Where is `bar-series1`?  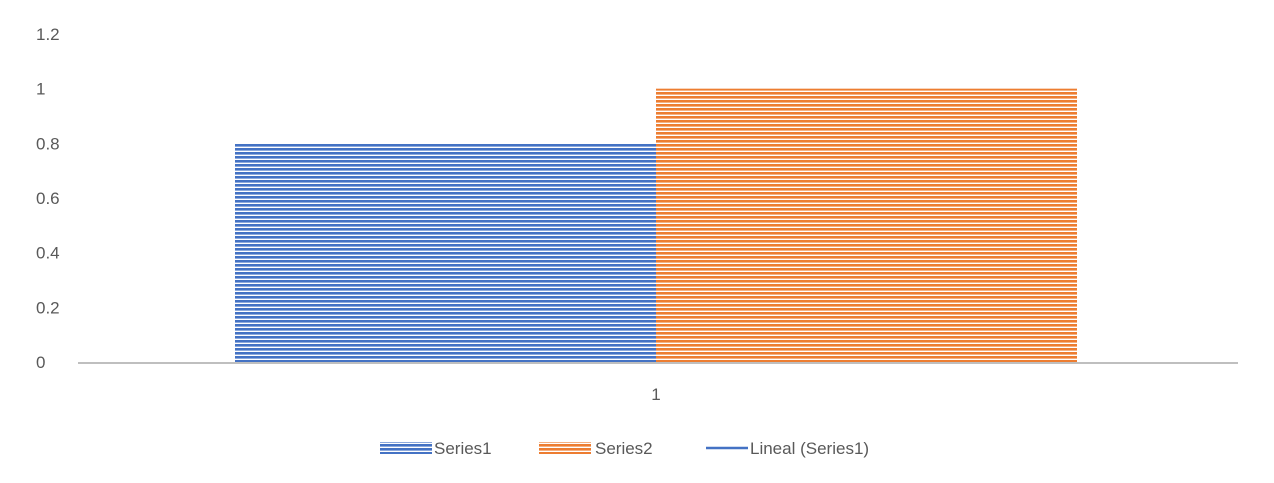
bar-series1 is located at coordinates (445, 252).